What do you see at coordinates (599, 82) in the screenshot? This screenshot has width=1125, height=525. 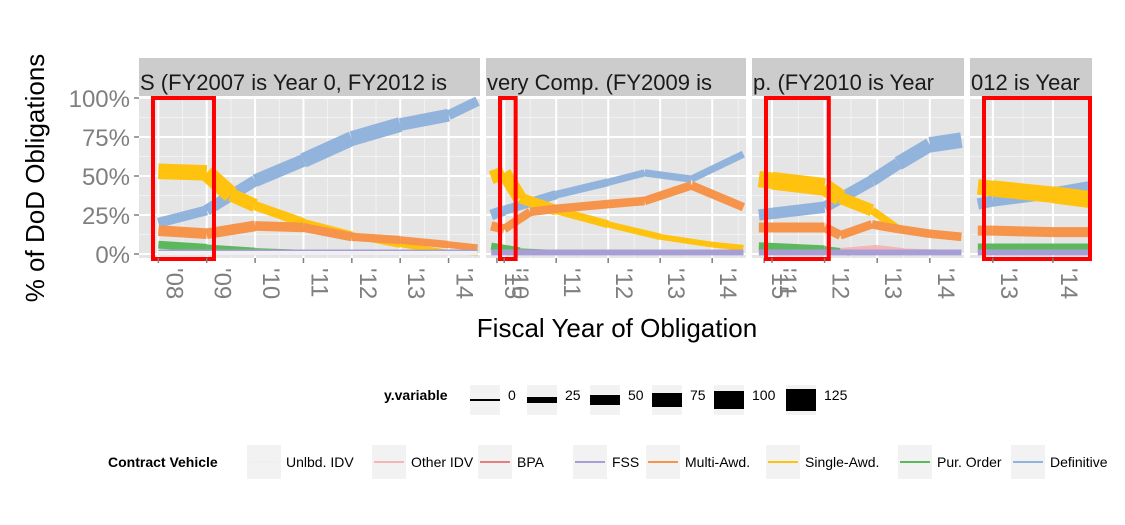 I see `facet-strip-label: very Comp. (FY2009 is` at bounding box center [599, 82].